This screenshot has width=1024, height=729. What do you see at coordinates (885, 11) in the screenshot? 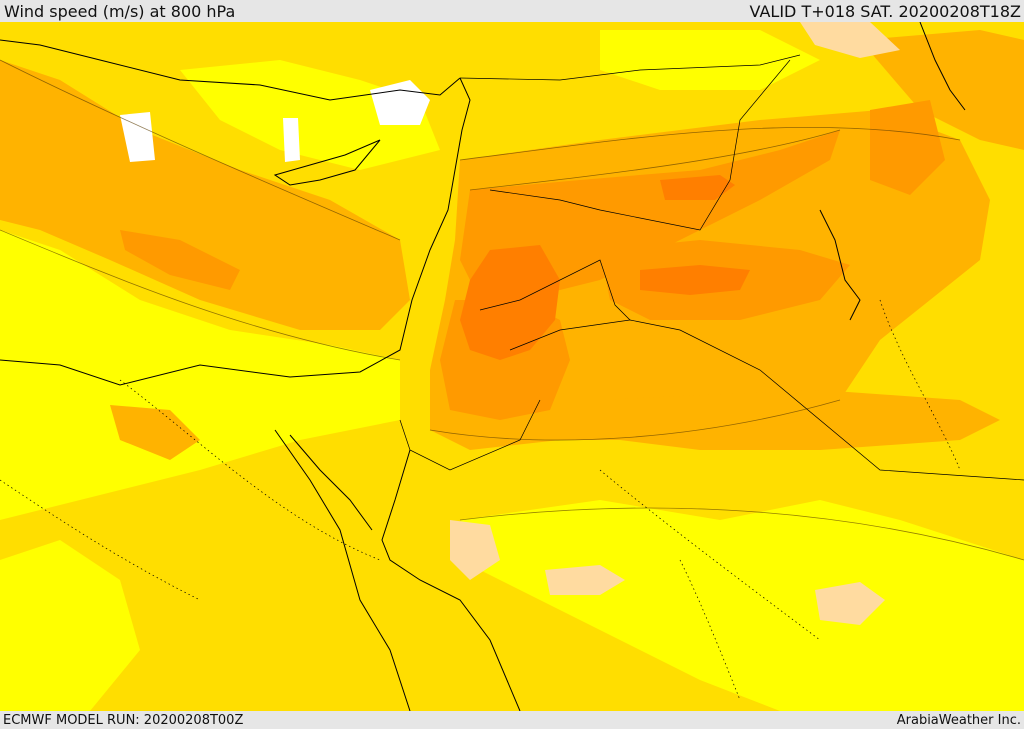
I see `valid-time-label: VALID T+018 SAT. 20200208T18Z` at bounding box center [885, 11].